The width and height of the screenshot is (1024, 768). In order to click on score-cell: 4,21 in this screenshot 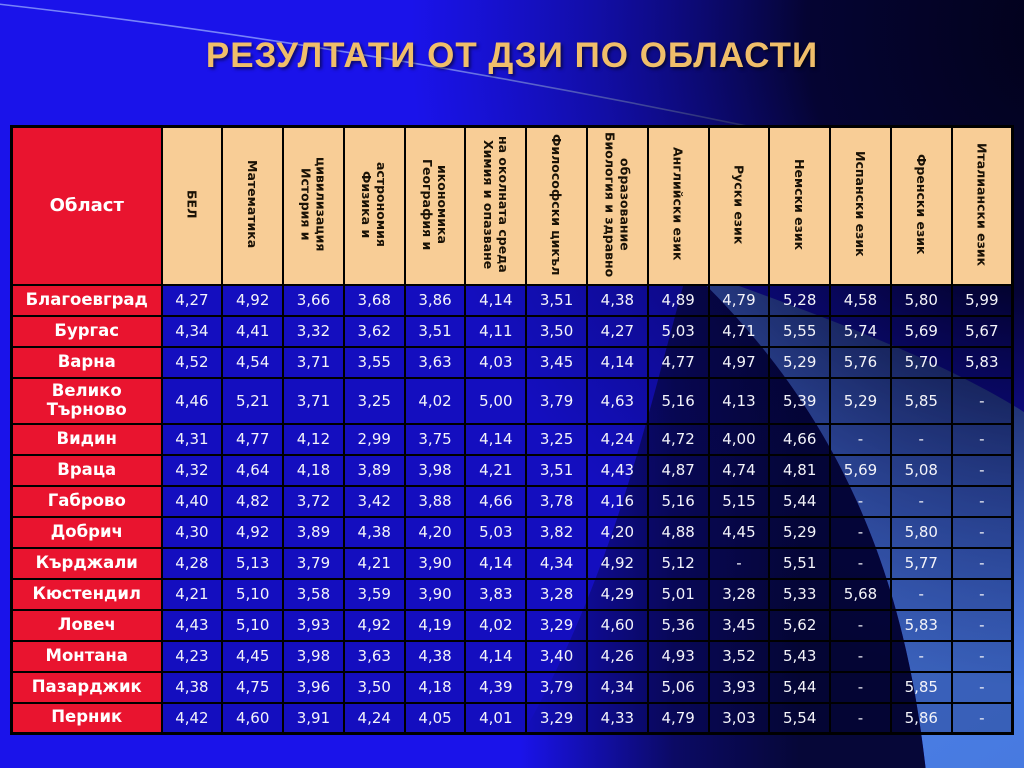, I will do `click(496, 470)`.